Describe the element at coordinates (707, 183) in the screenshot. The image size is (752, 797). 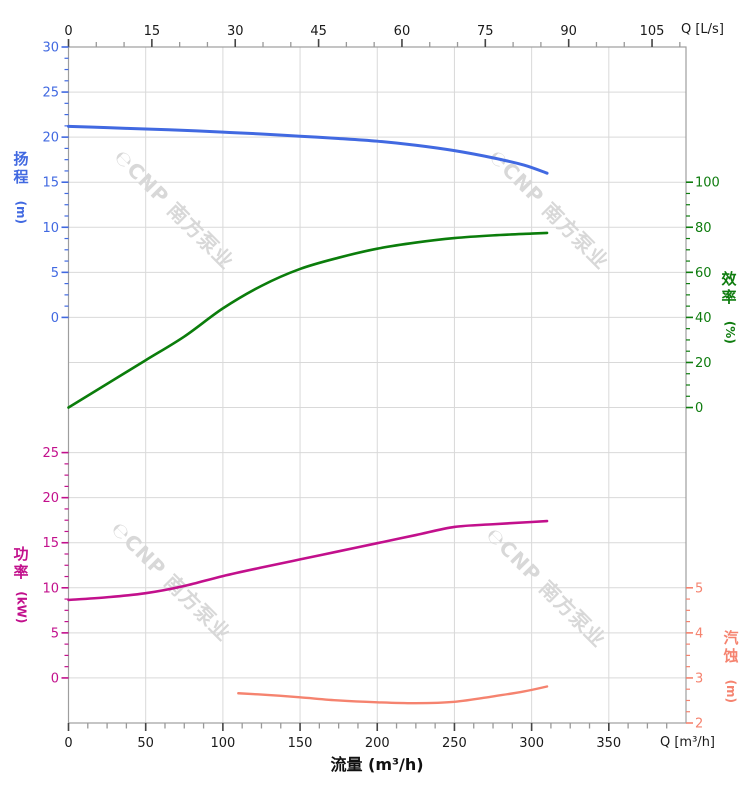
I see `eff-tick-label: 100` at that location.